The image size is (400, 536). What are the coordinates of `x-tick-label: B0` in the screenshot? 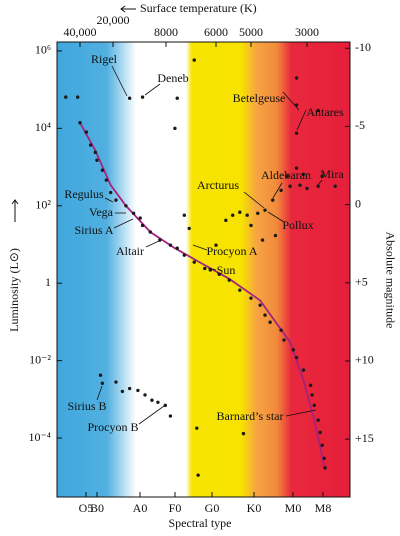 It's located at (97, 508).